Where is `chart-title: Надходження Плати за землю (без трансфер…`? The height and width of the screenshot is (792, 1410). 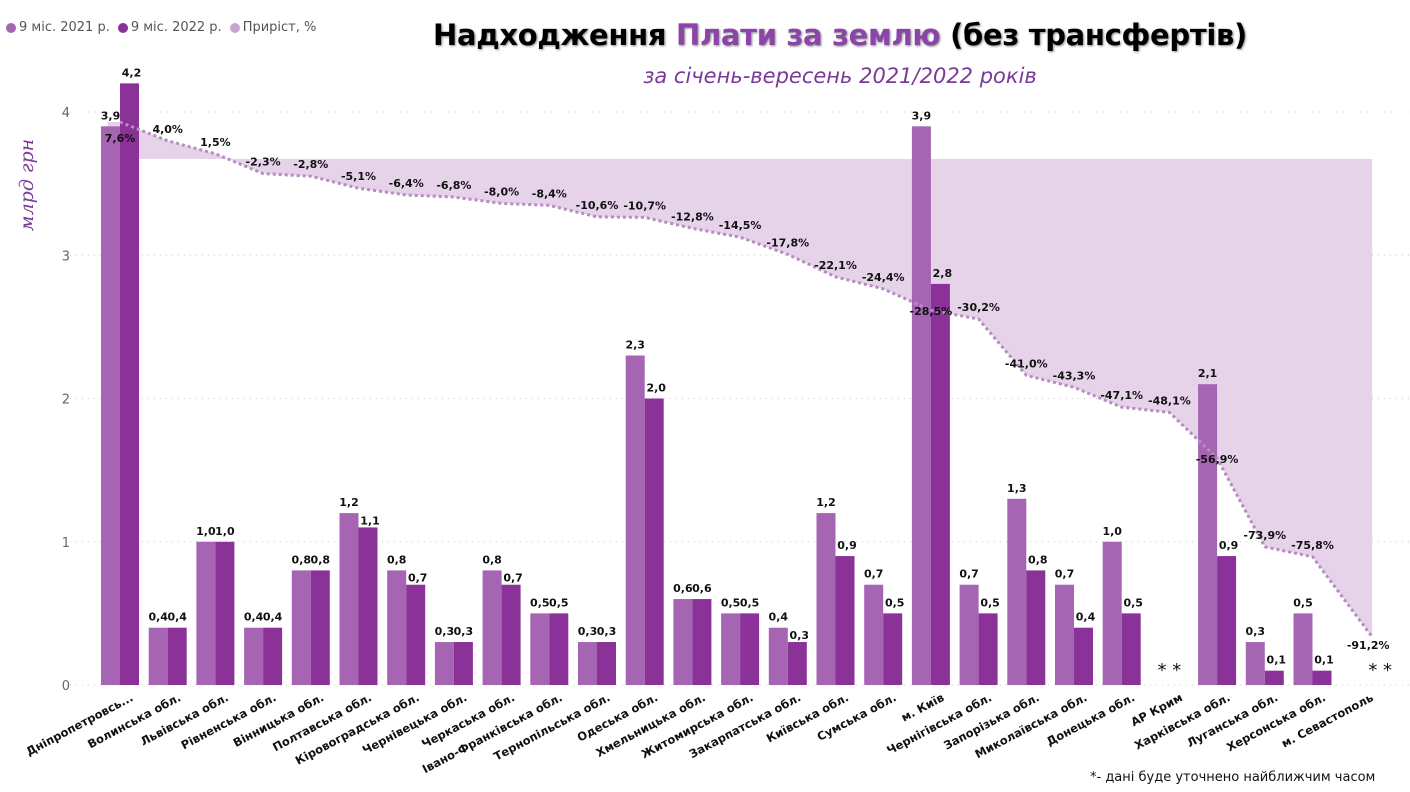
chart-title: Надходження Плати за землю (без трансфер… is located at coordinates (840, 35).